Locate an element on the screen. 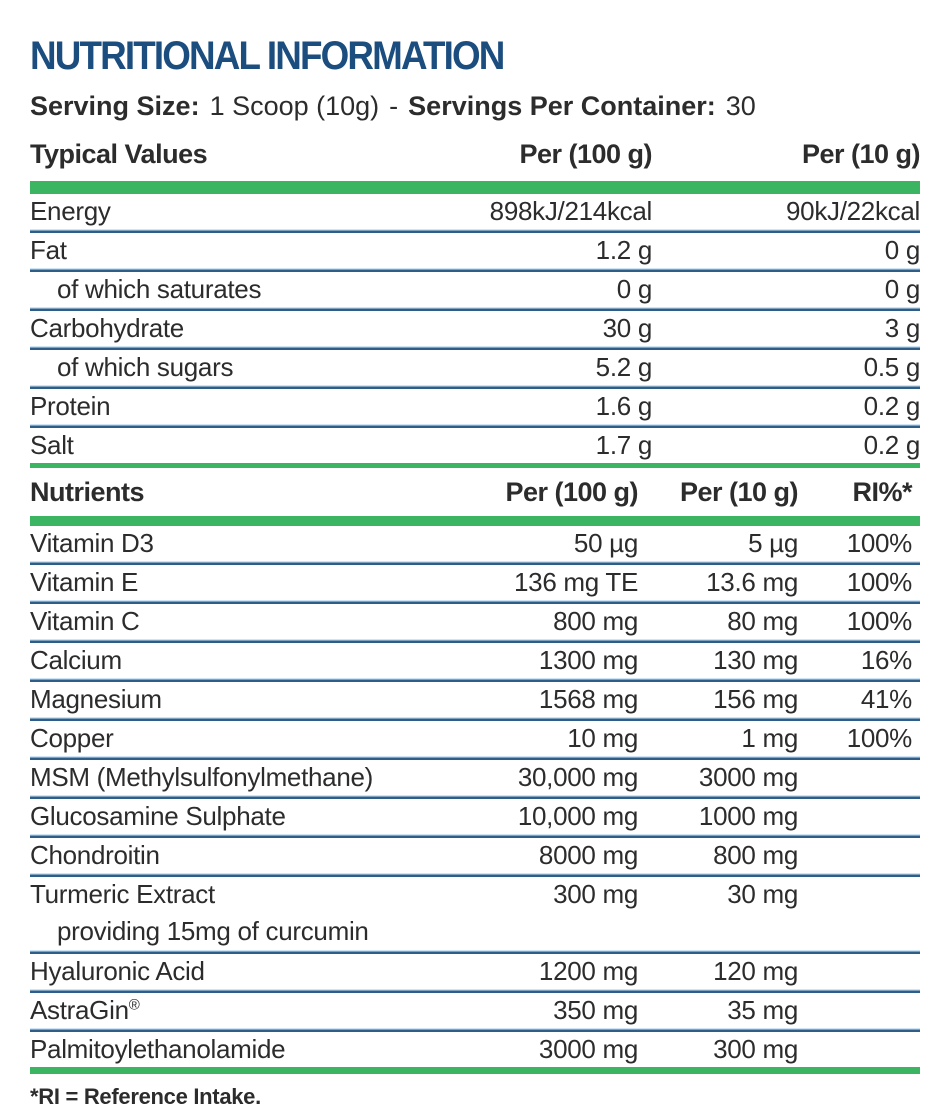  row-label: Glucosamine Sulphate is located at coordinates (158, 816).